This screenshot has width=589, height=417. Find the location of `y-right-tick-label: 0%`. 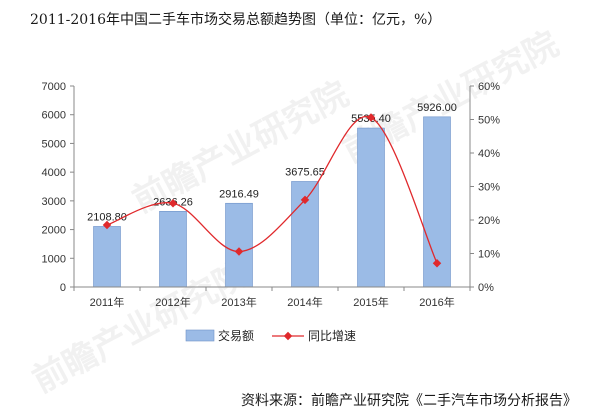

y-right-tick-label: 0% is located at coordinates (486, 288).